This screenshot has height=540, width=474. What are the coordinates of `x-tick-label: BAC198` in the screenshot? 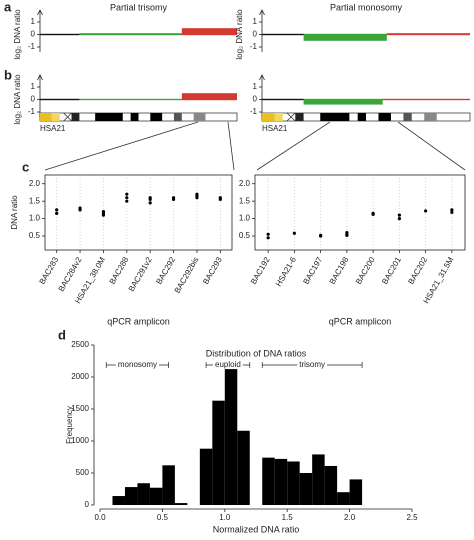 It's located at (339, 270).